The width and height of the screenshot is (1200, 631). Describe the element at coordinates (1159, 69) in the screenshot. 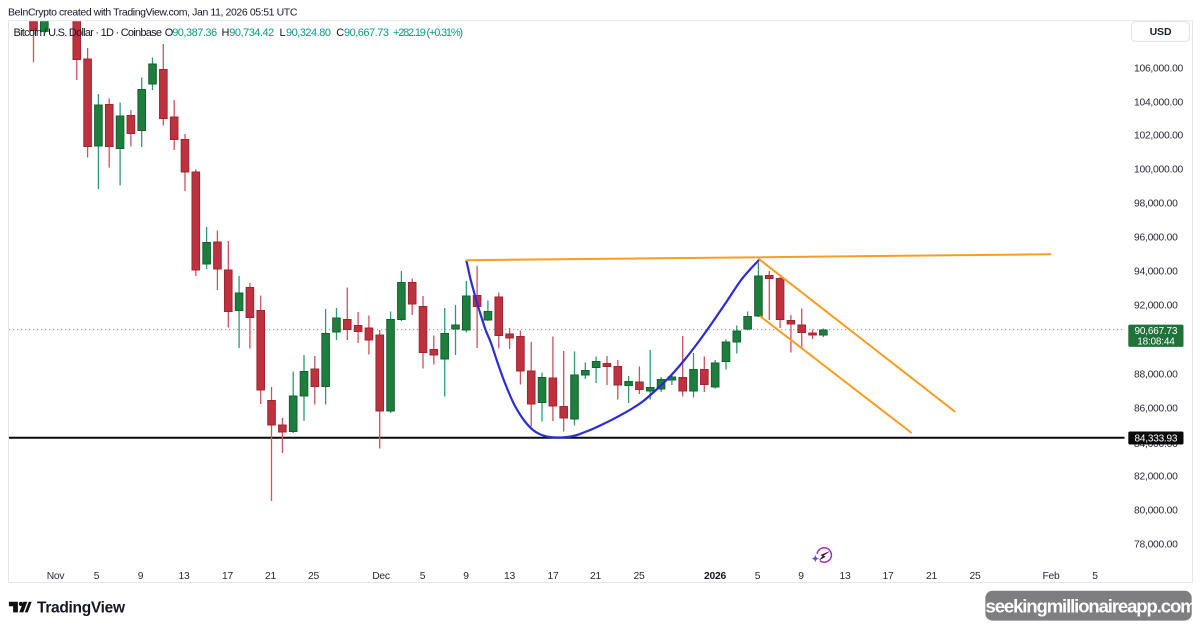

I see `svg-text: 106,000.00` at that location.